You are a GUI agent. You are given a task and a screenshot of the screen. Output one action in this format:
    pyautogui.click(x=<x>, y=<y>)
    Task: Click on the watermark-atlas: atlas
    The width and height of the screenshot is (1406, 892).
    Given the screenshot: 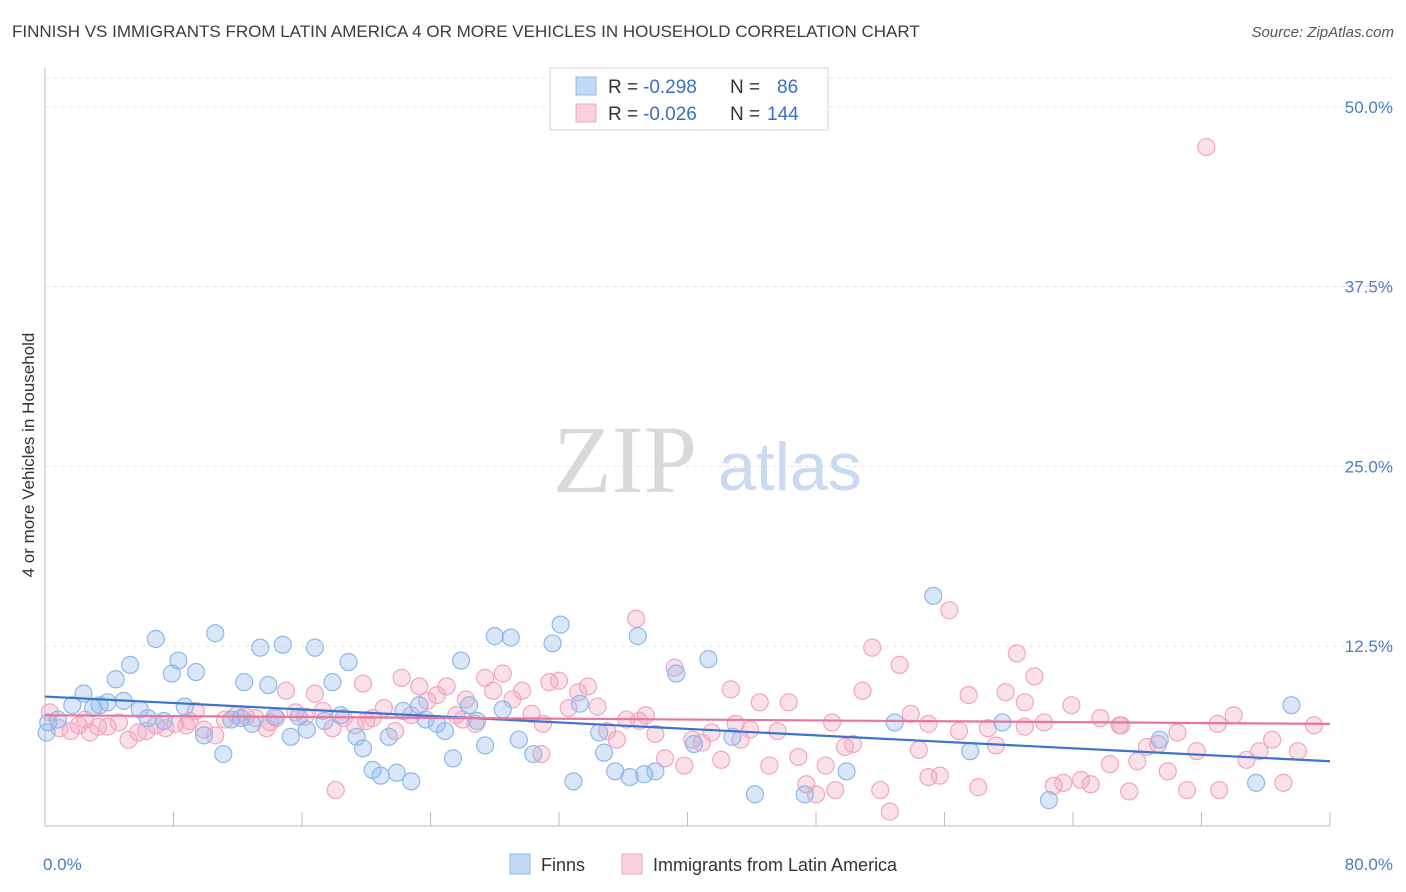 What is the action you would take?
    pyautogui.click(x=790, y=467)
    